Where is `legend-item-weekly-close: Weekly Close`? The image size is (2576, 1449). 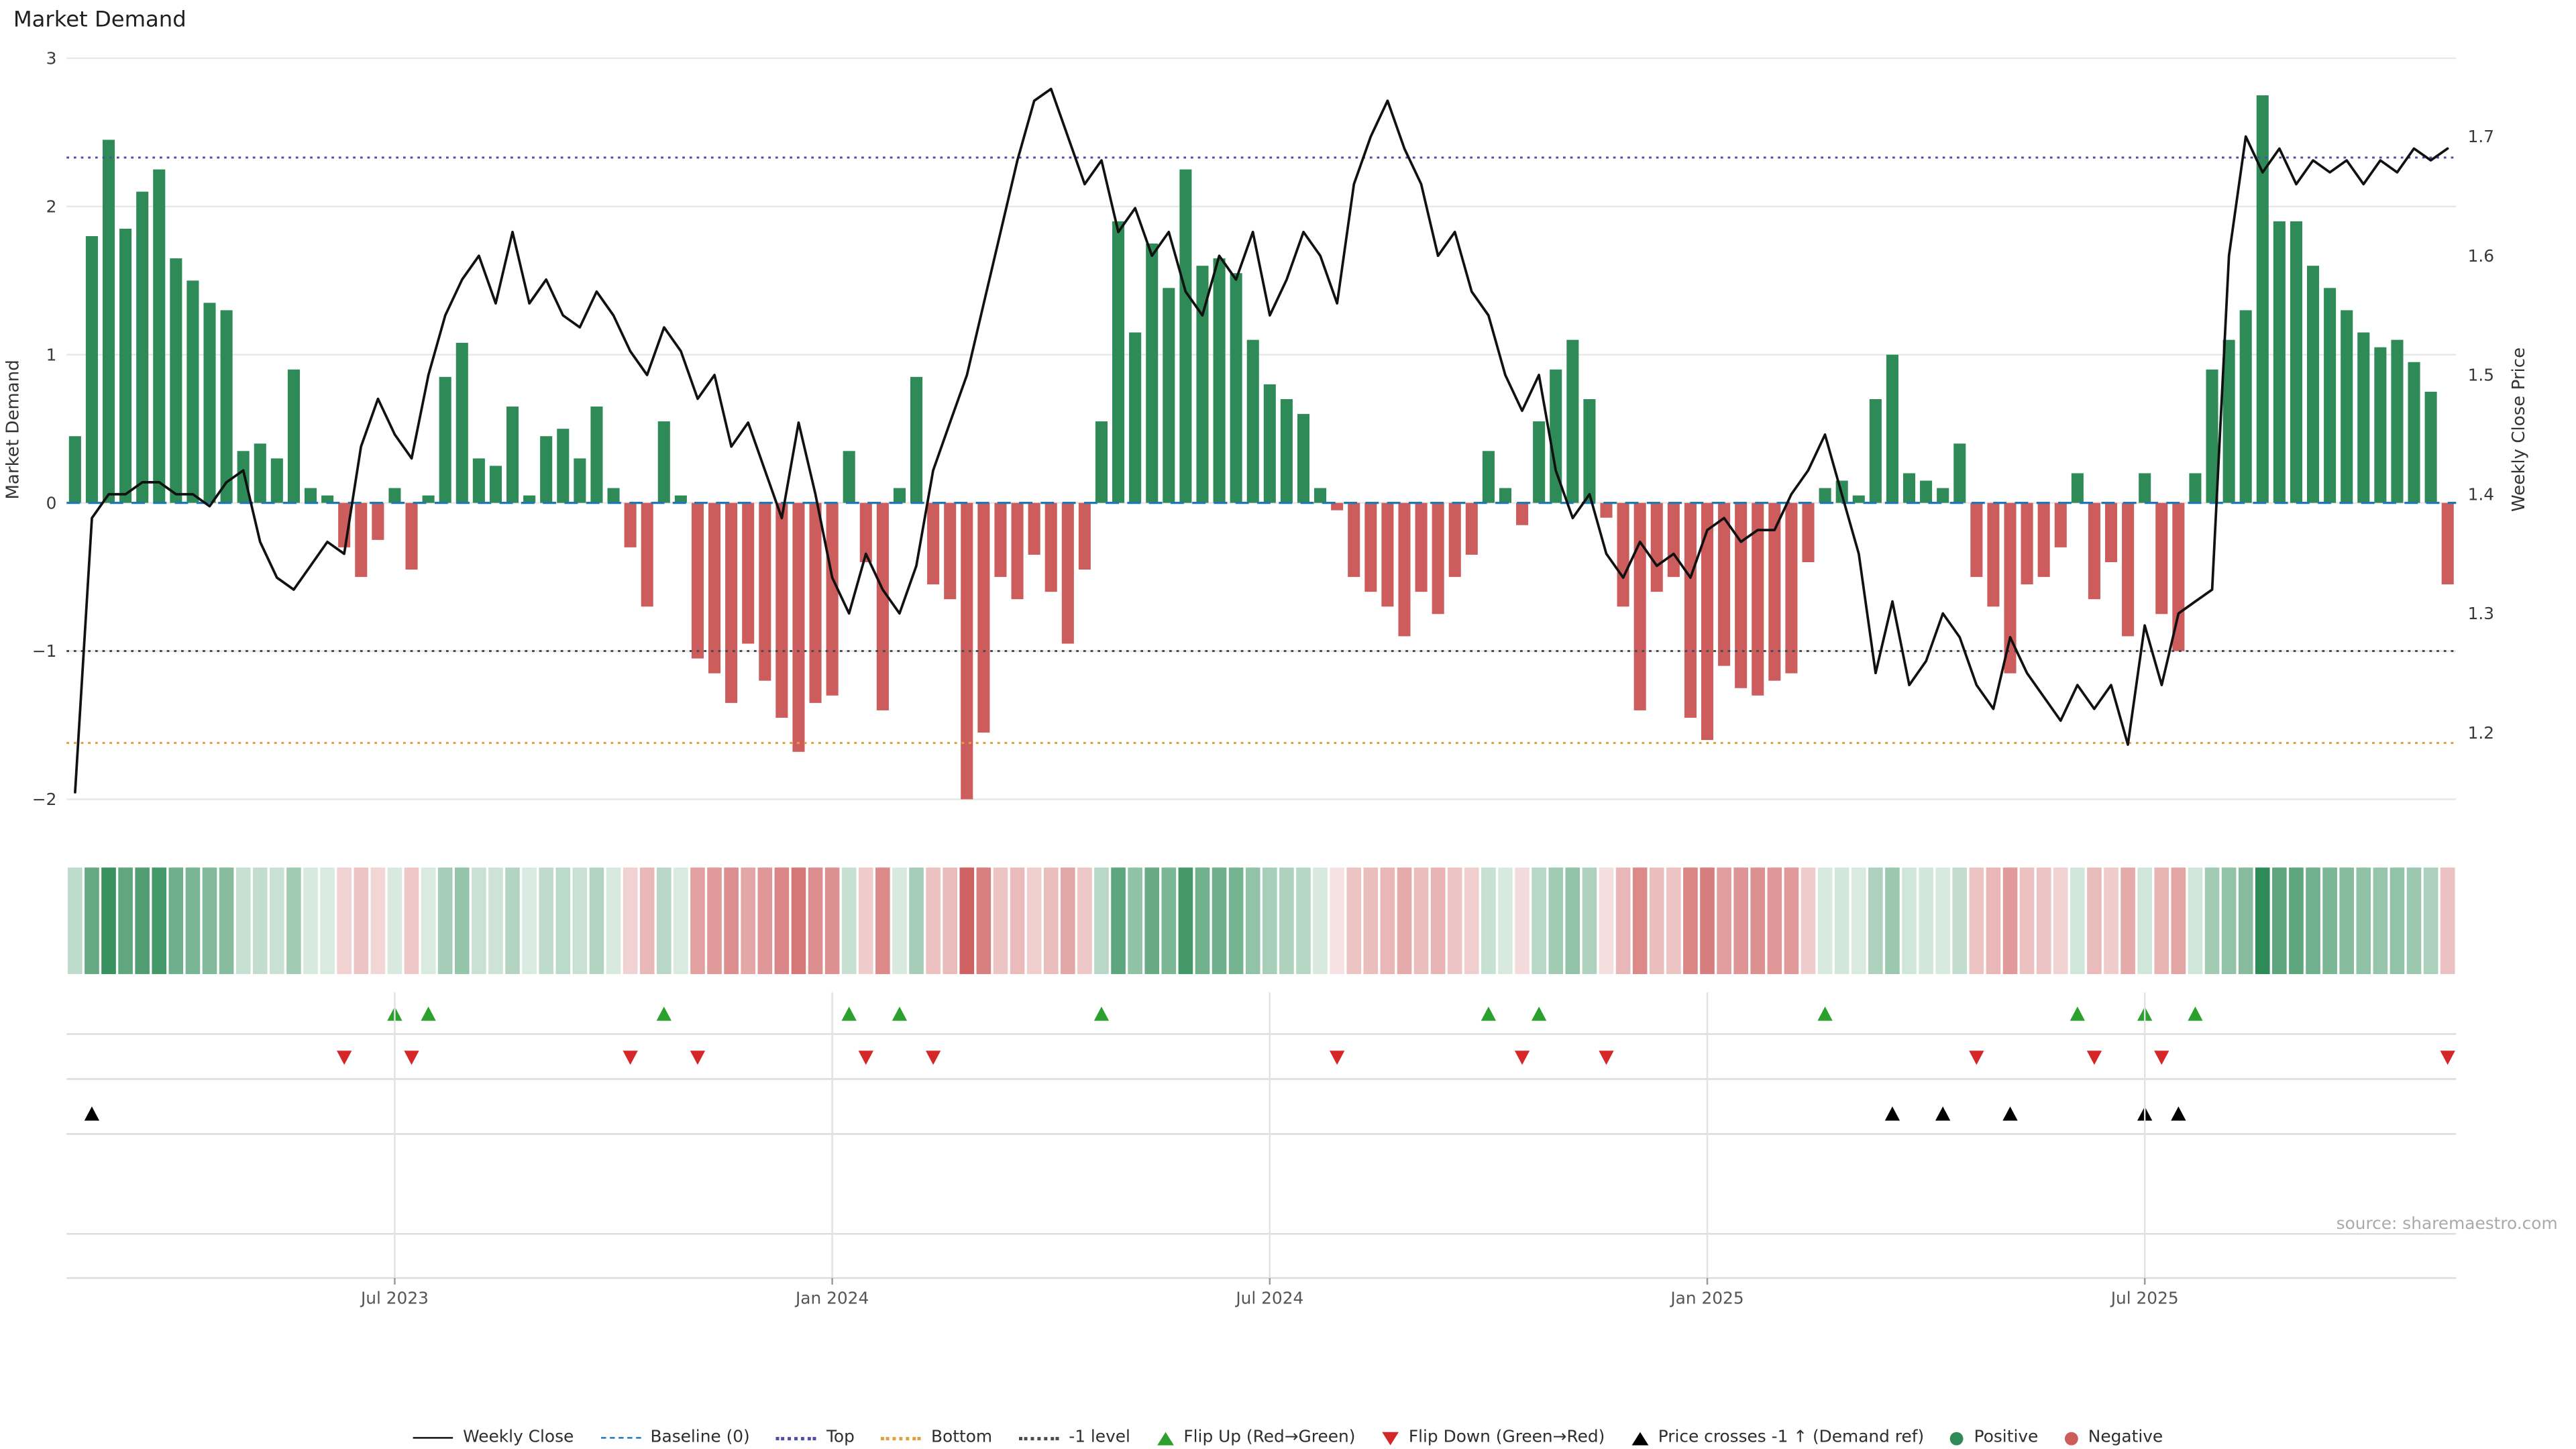
legend-item-weekly-close: Weekly Close is located at coordinates (493, 1438).